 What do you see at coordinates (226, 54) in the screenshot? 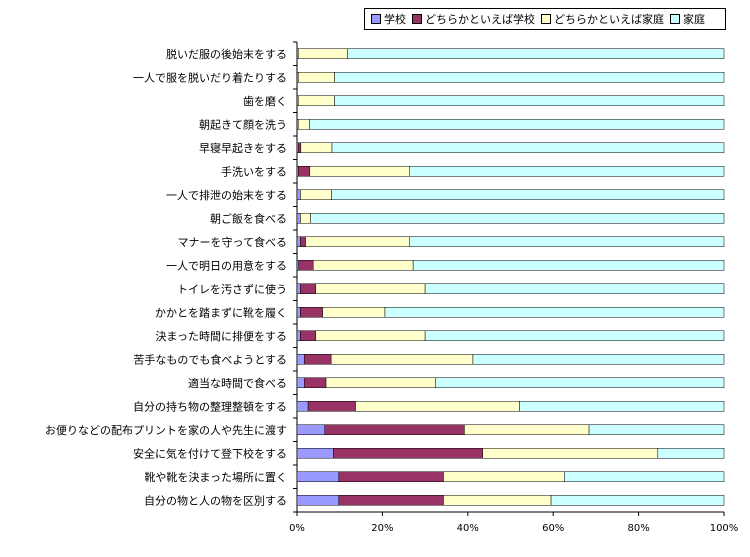
I see `category-label: 脱いだ服の後始末をする` at bounding box center [226, 54].